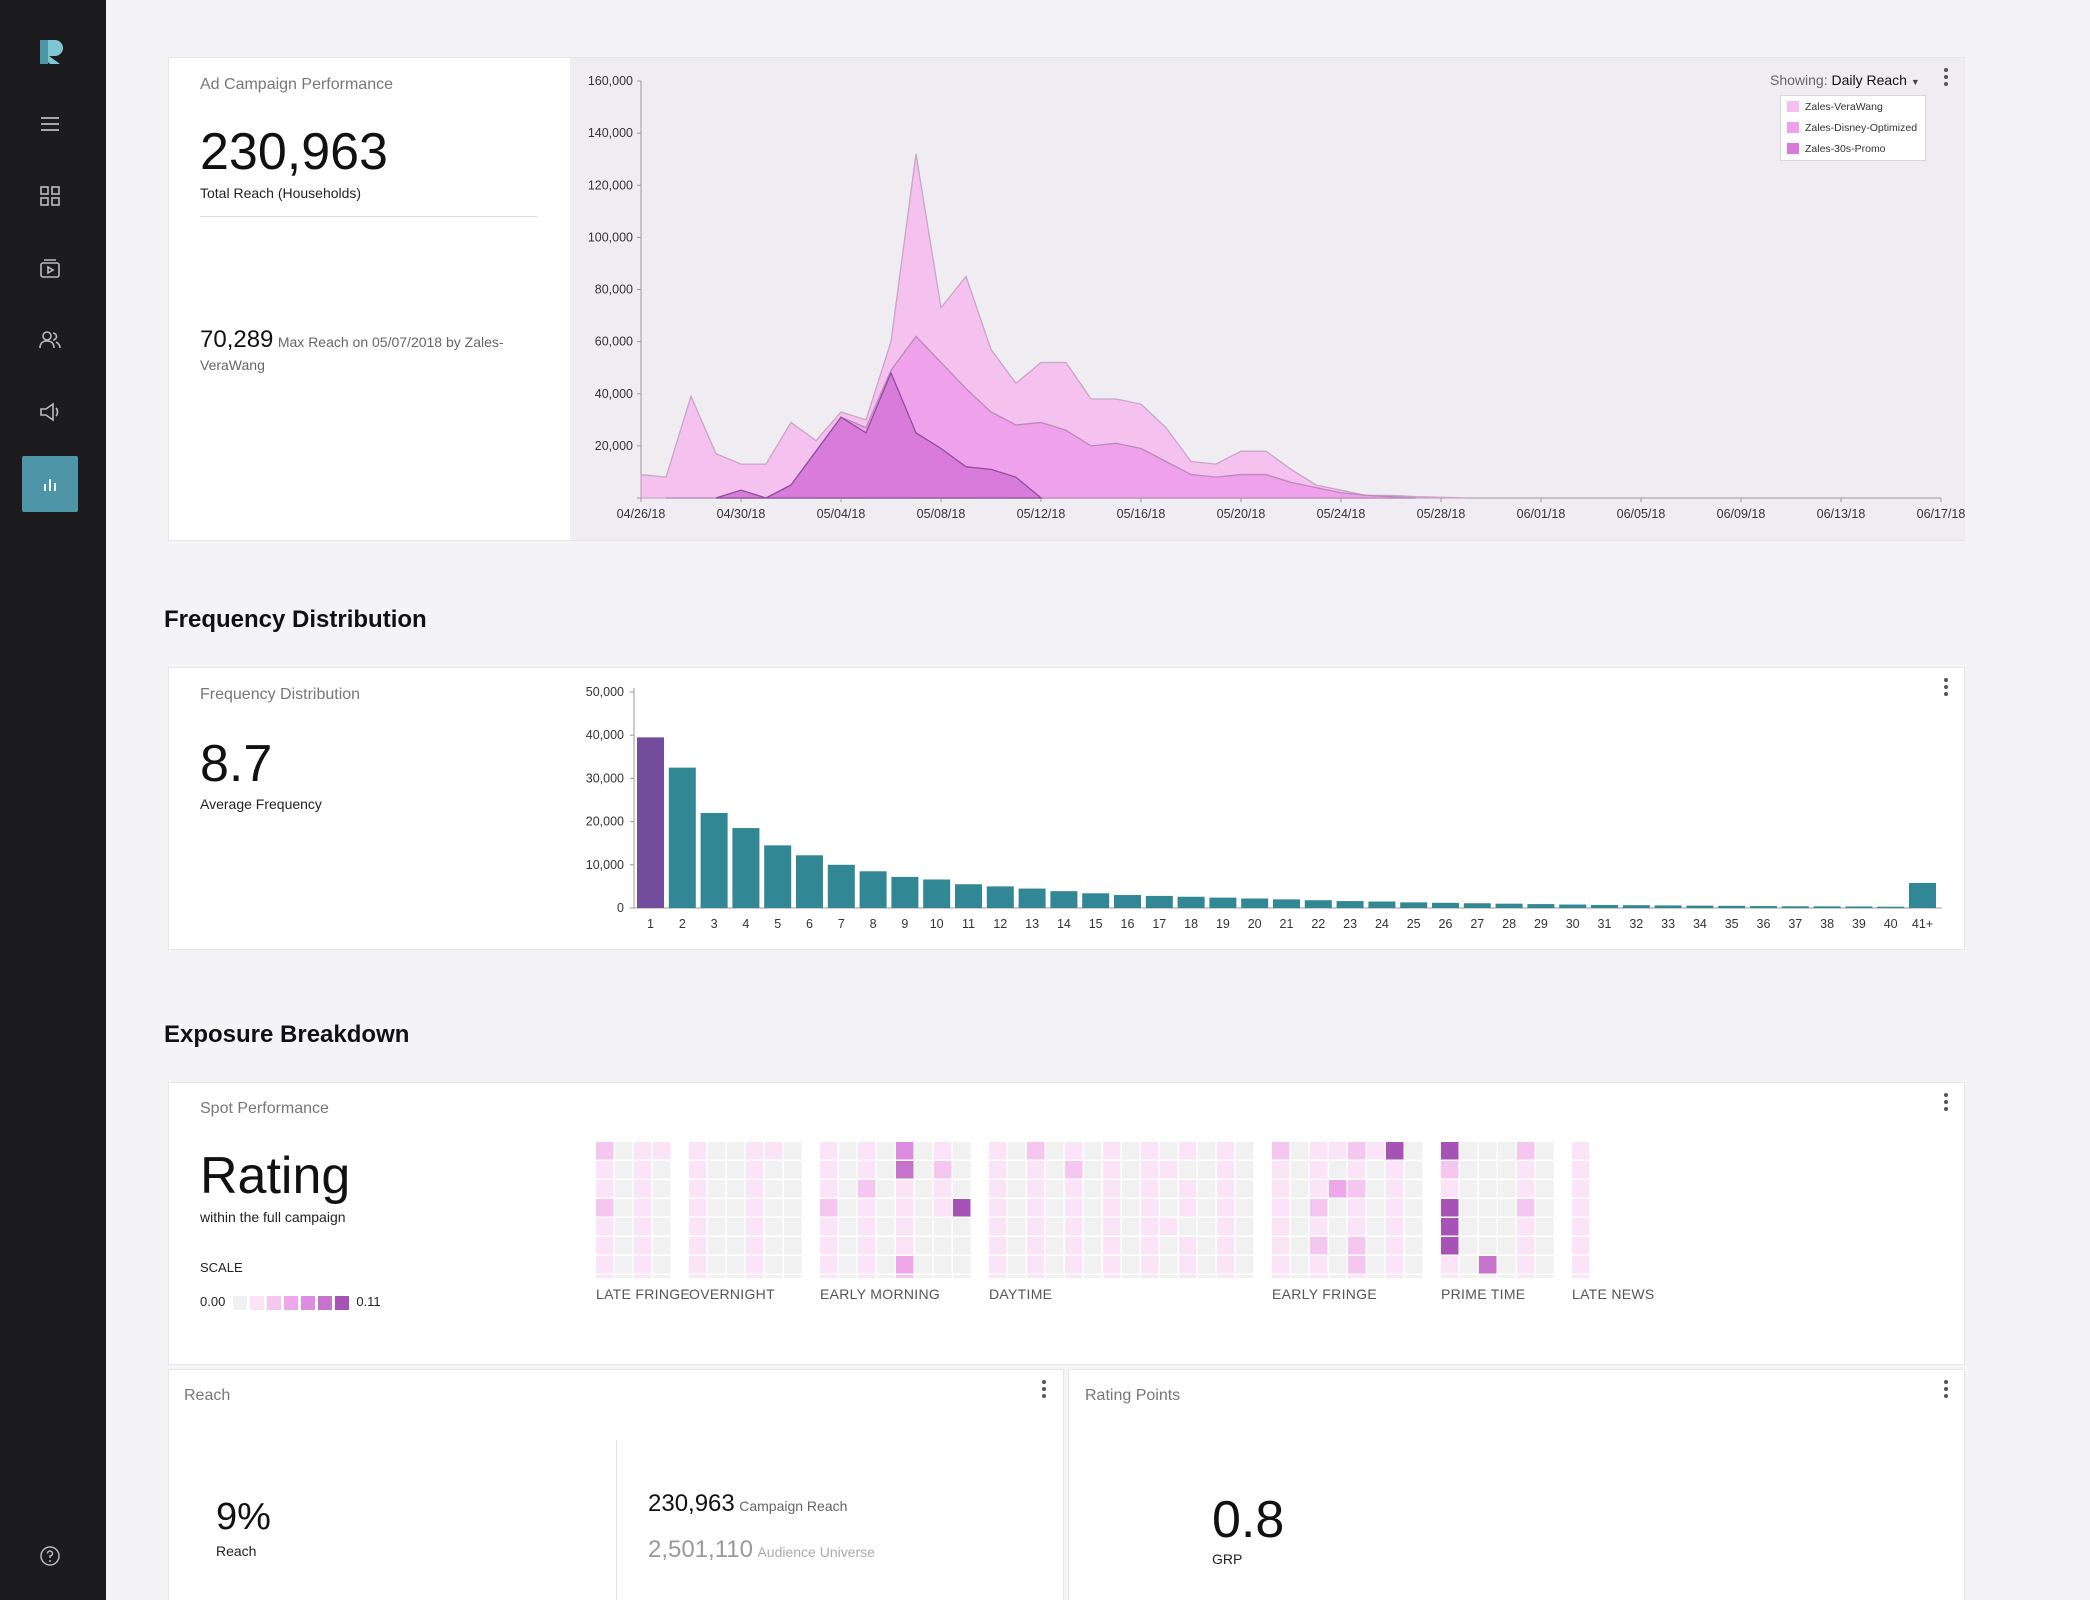 The width and height of the screenshot is (2090, 1600). I want to click on y-tick-label: 40,000, so click(605, 735).